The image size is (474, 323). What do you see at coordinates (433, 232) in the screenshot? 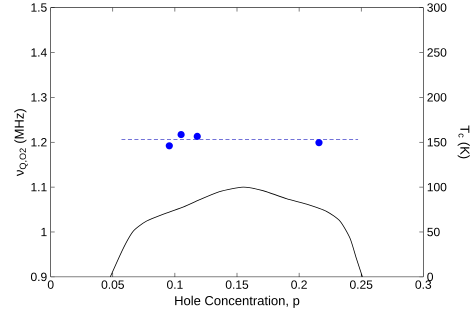
I see `y2-tick-label: 50` at bounding box center [433, 232].